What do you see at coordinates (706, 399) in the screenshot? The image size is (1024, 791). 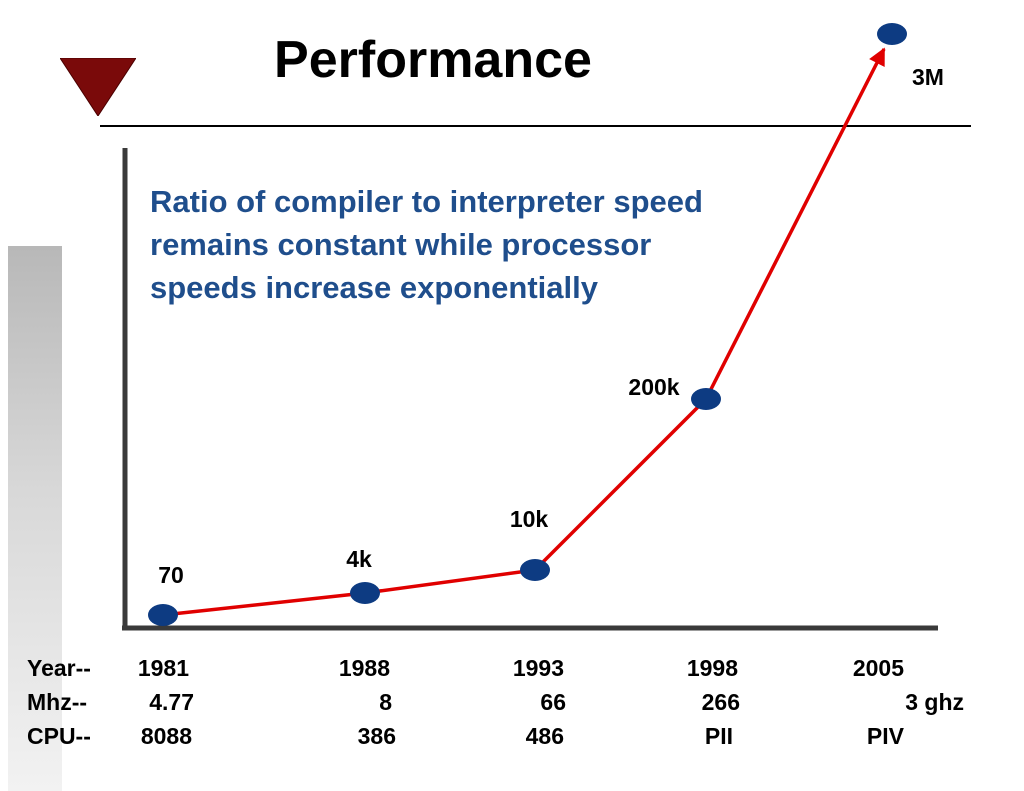 I see `data-point-1998` at bounding box center [706, 399].